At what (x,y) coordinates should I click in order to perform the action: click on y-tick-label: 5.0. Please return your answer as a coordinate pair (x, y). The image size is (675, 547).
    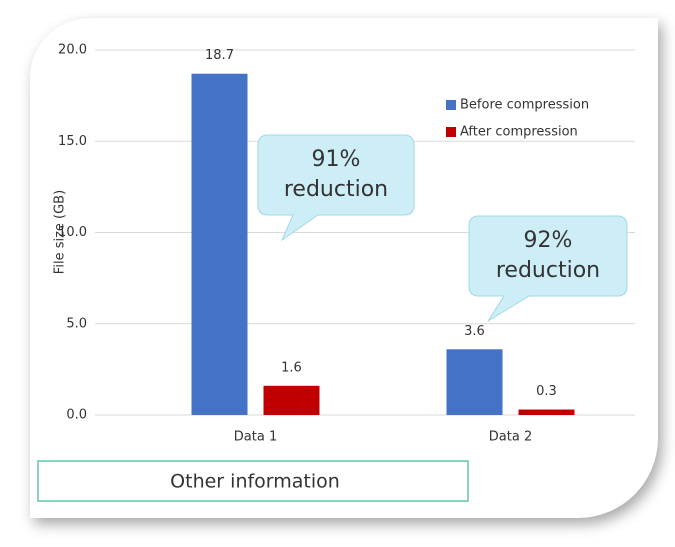
    Looking at the image, I should click on (76, 323).